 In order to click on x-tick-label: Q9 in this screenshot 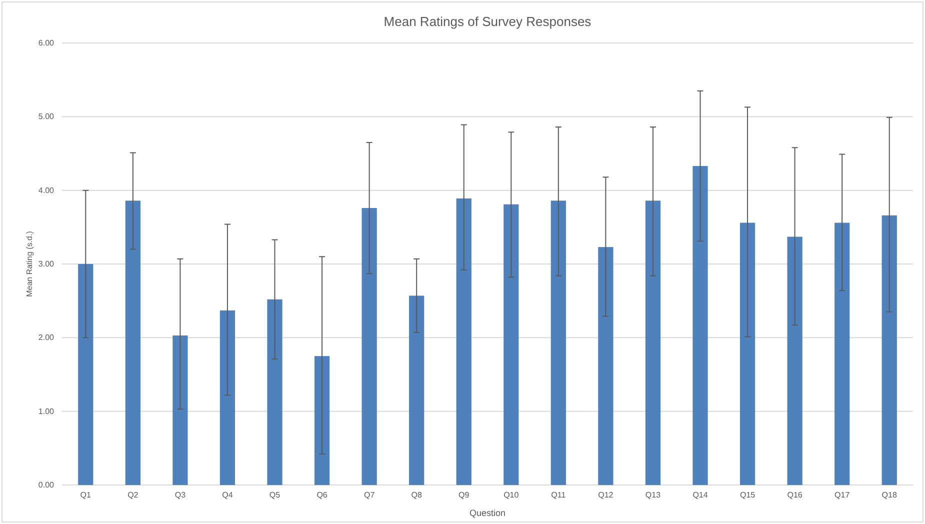, I will do `click(464, 495)`.